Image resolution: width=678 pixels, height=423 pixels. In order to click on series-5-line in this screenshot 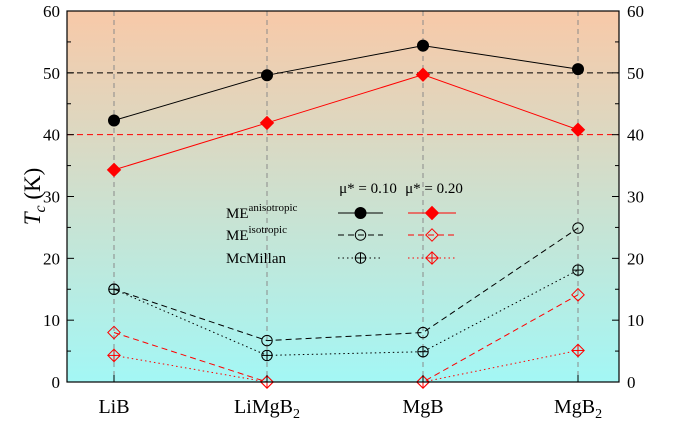, I will do `click(346, 366)`.